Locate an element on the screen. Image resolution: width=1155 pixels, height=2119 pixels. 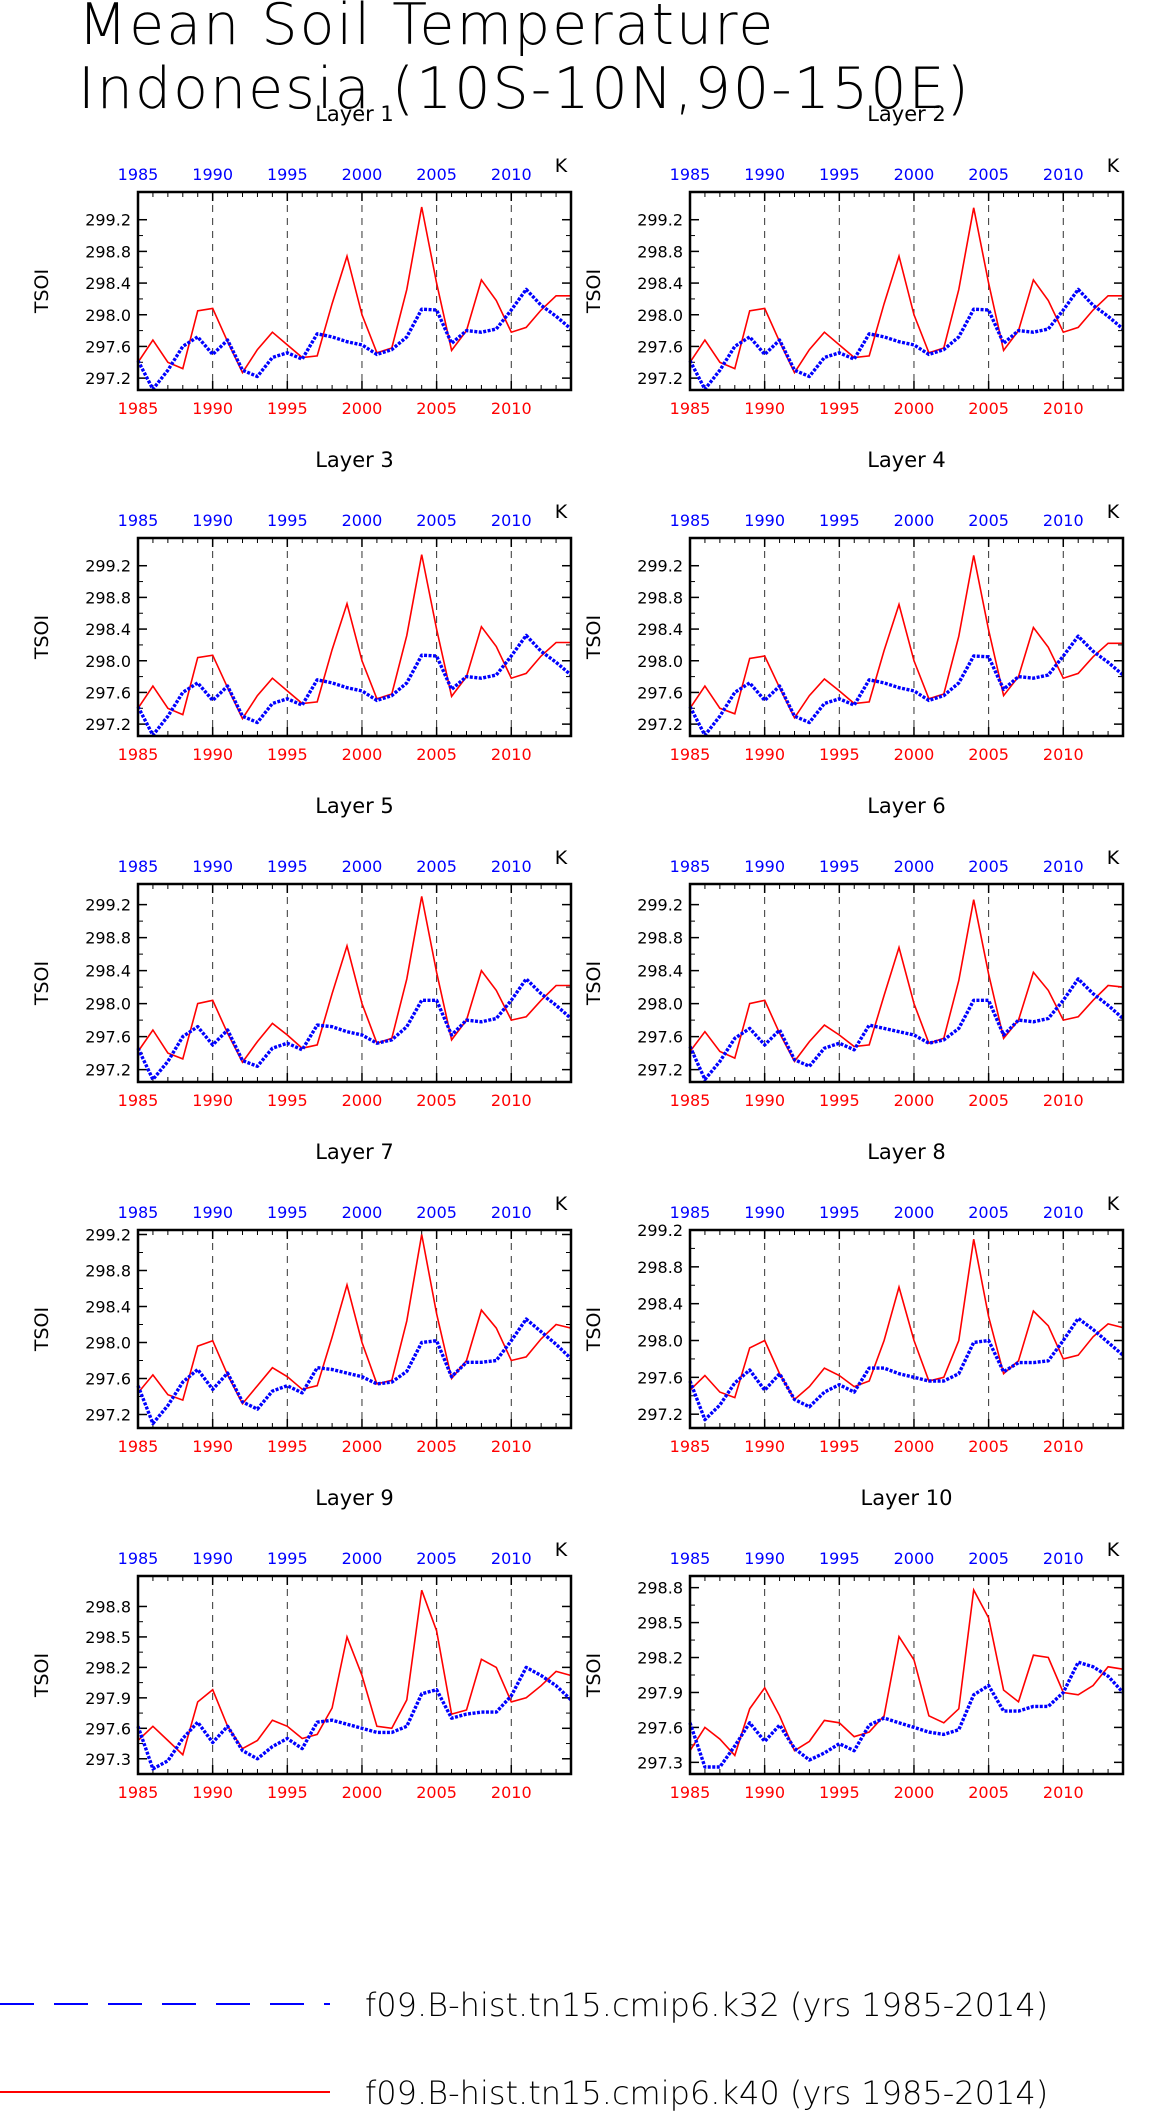
panel-title: Layer 9 is located at coordinates (354, 1498).